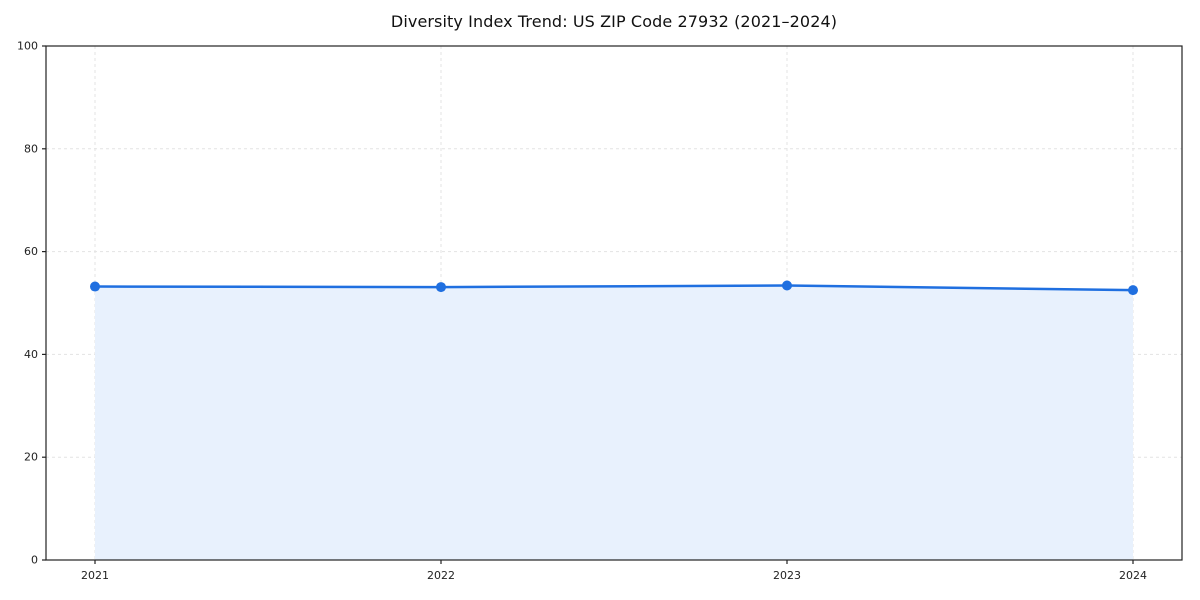 This screenshot has height=600, width=1200. Describe the element at coordinates (1133, 575) in the screenshot. I see `x-tick-label: 2024` at that location.